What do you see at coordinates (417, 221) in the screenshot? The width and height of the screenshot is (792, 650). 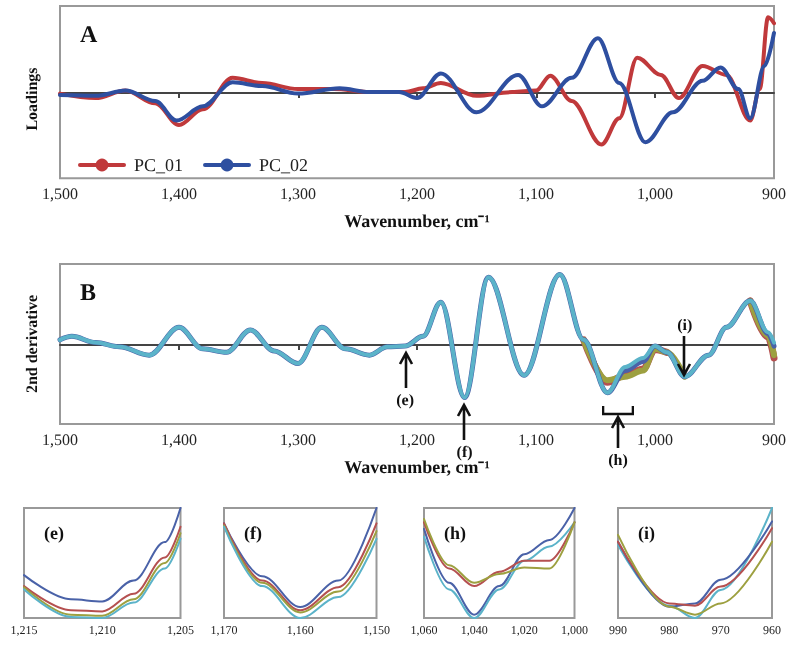 I see `x-axis-title: Wavenumber, cm⁻¹` at bounding box center [417, 221].